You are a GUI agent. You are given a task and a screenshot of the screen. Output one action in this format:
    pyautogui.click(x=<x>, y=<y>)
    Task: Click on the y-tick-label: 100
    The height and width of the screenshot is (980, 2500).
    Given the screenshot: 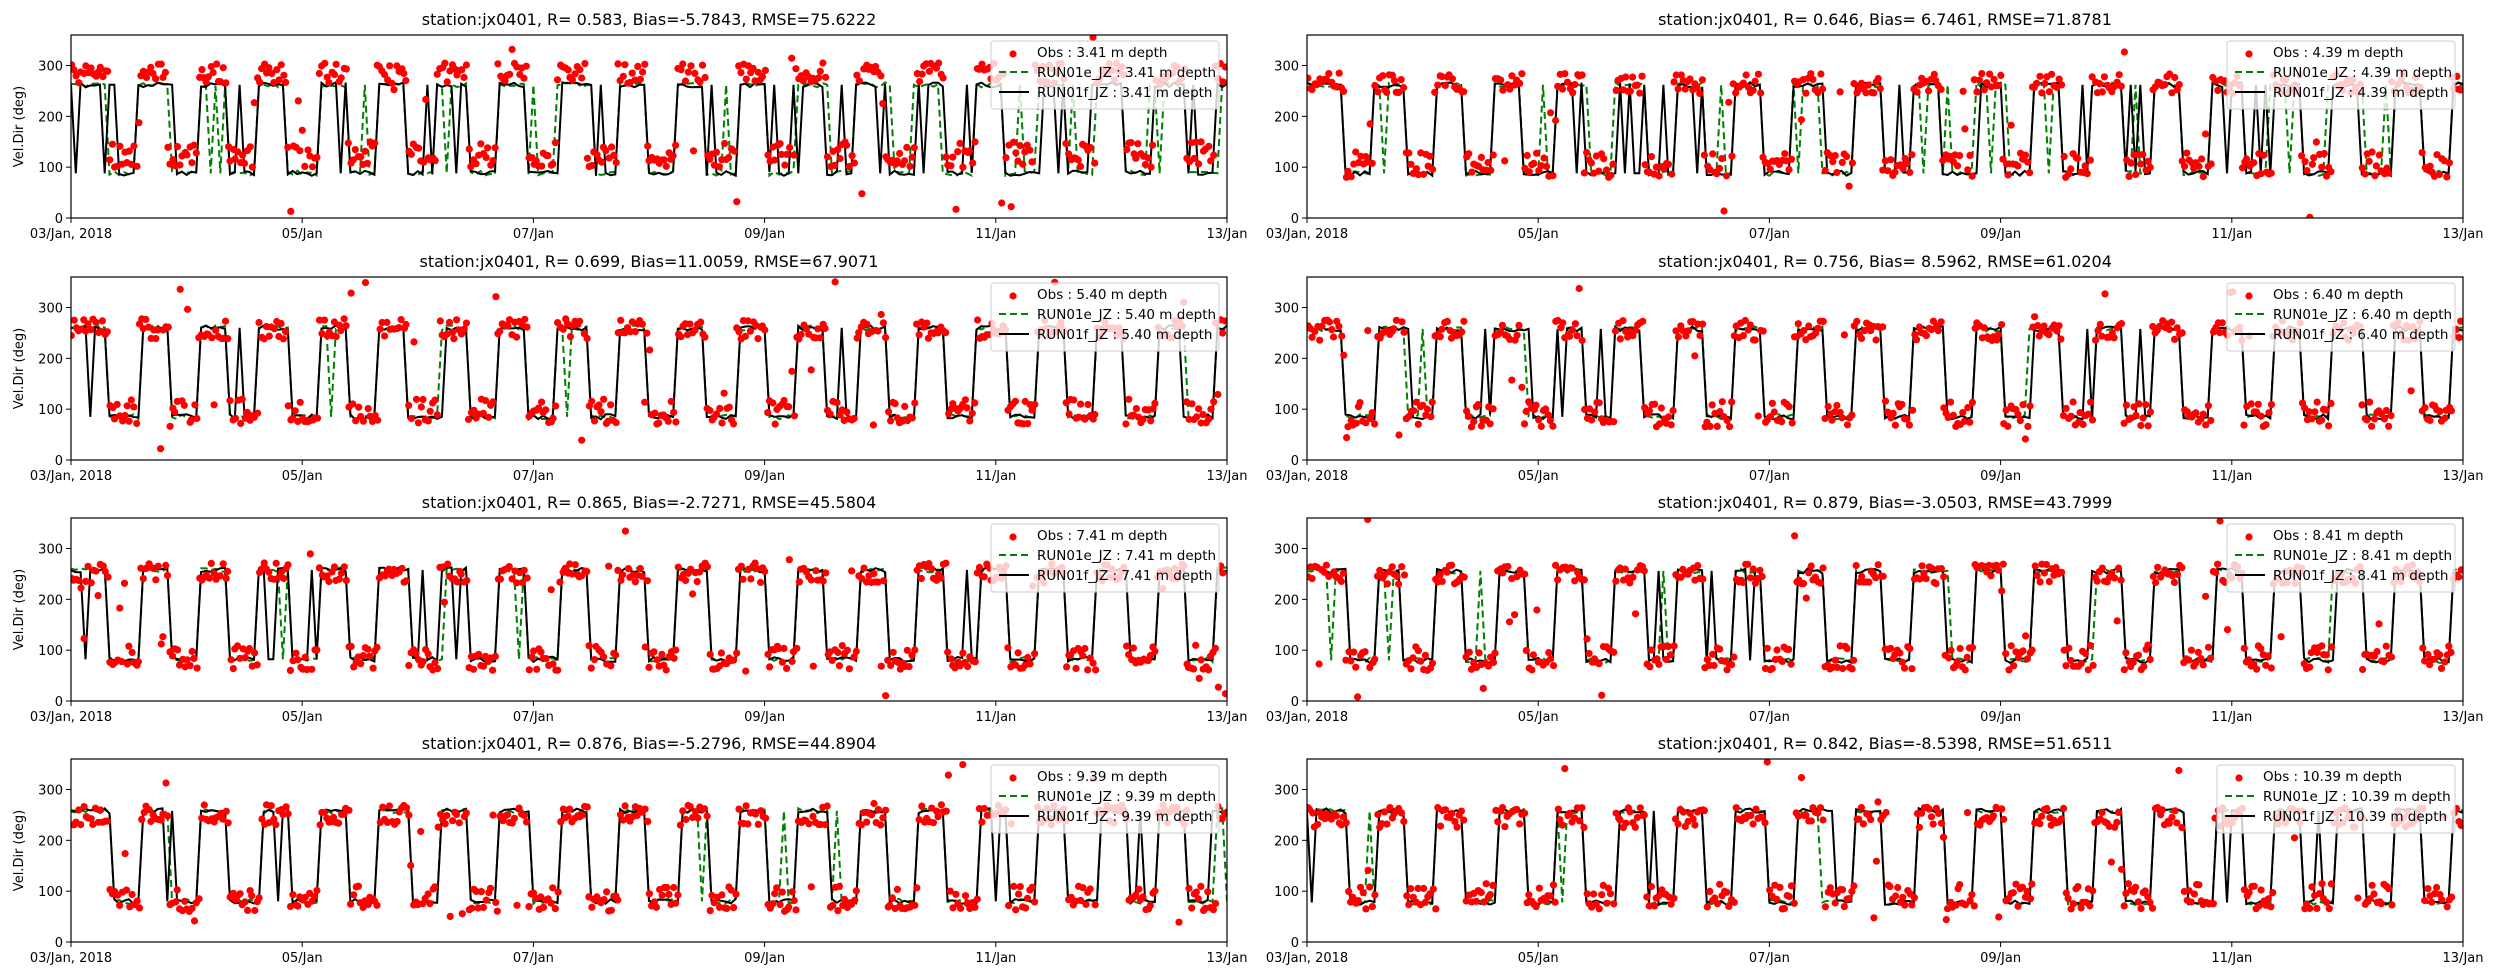 What is the action you would take?
    pyautogui.click(x=50, y=651)
    